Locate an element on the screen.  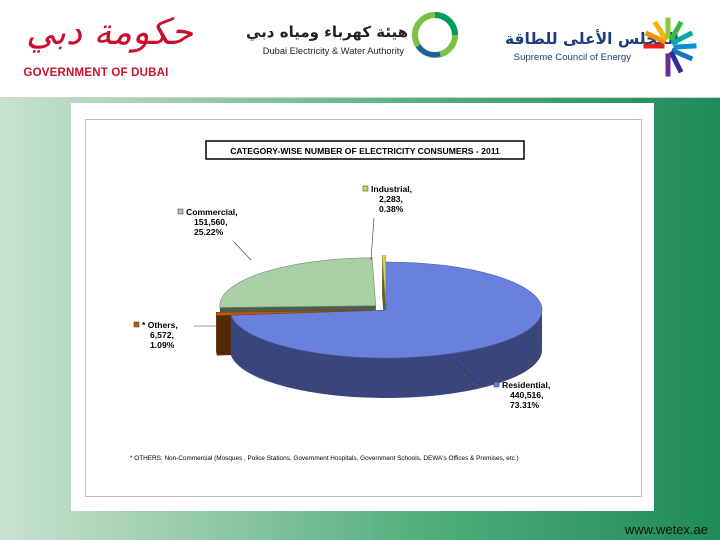
slice-label-value-others: 6,572, is located at coordinates (162, 335).